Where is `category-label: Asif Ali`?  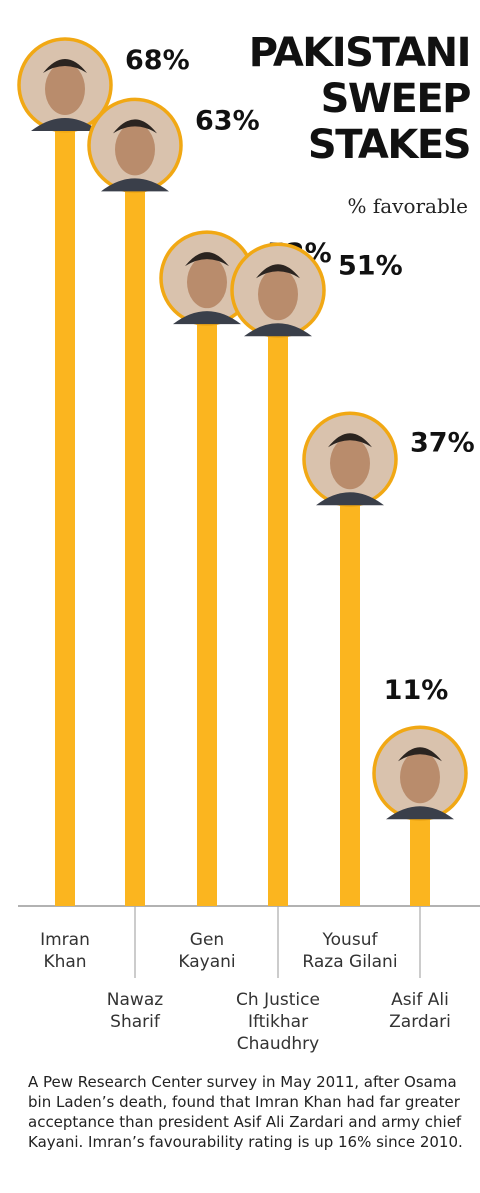
category-label: Asif Ali is located at coordinates (420, 1000).